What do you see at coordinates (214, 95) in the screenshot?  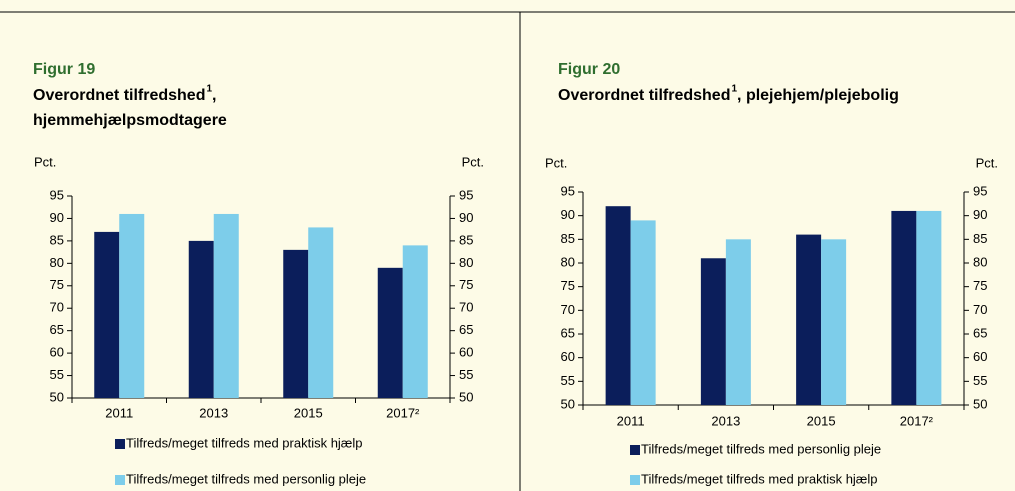 I see `chart-title: ,` at bounding box center [214, 95].